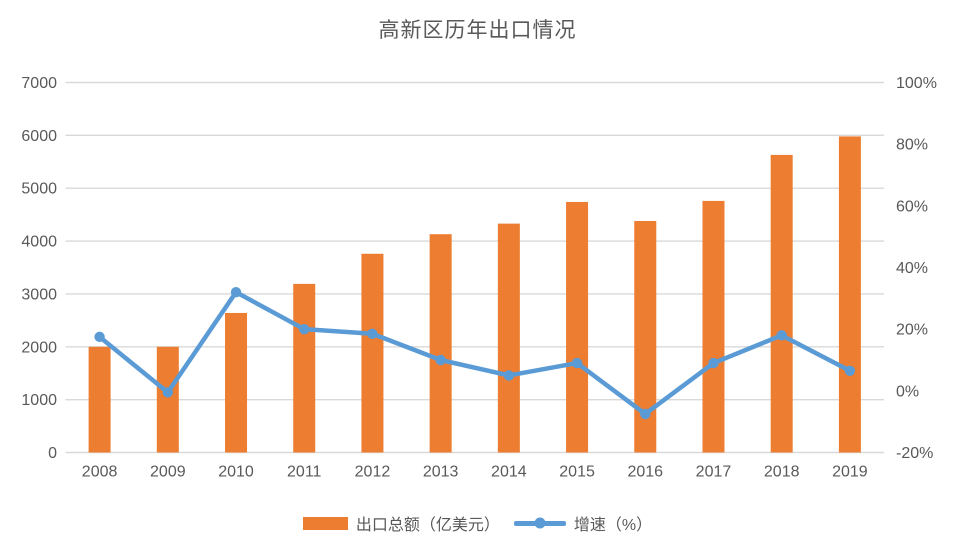  I want to click on y-axis-right-label: 40%, so click(912, 268).